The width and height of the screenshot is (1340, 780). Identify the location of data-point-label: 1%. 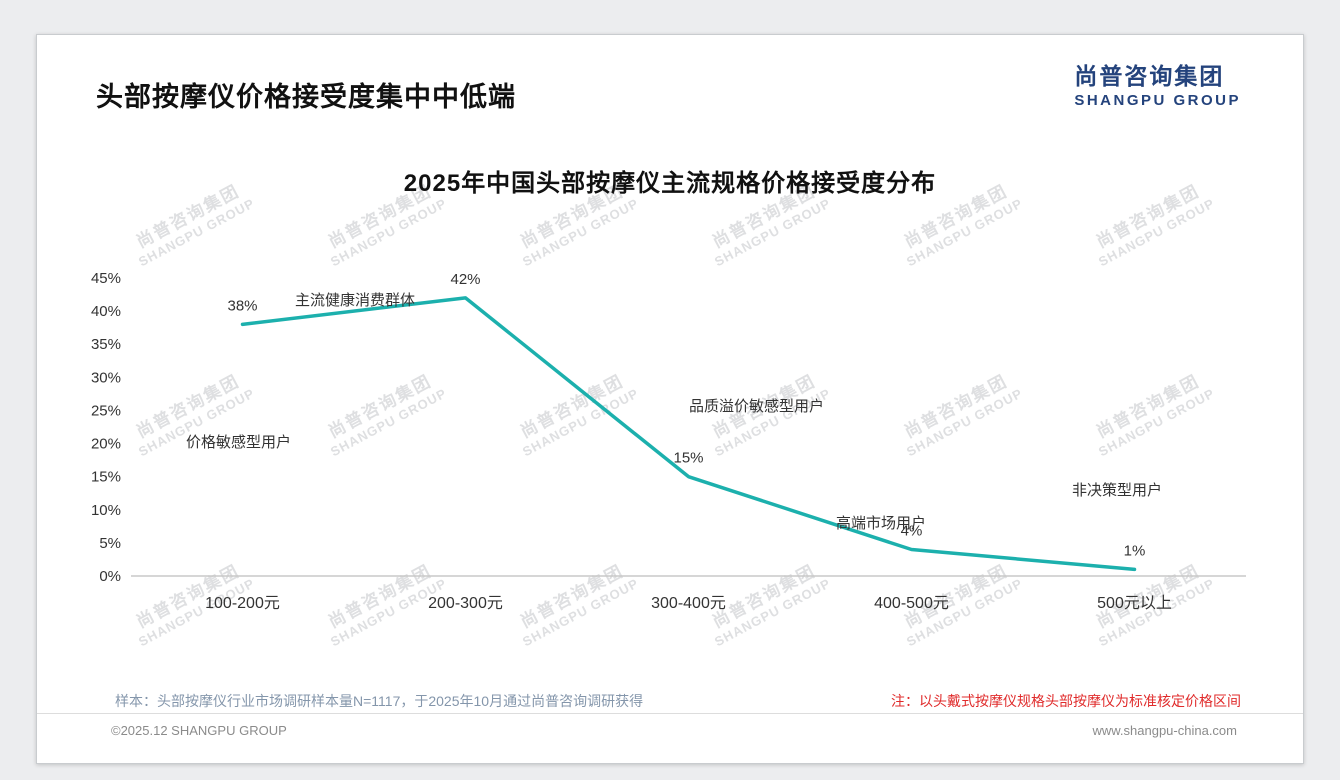
(1135, 550).